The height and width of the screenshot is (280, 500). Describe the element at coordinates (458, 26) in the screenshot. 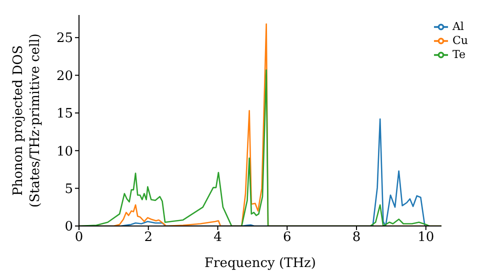

I see `legend-label: Al` at that location.